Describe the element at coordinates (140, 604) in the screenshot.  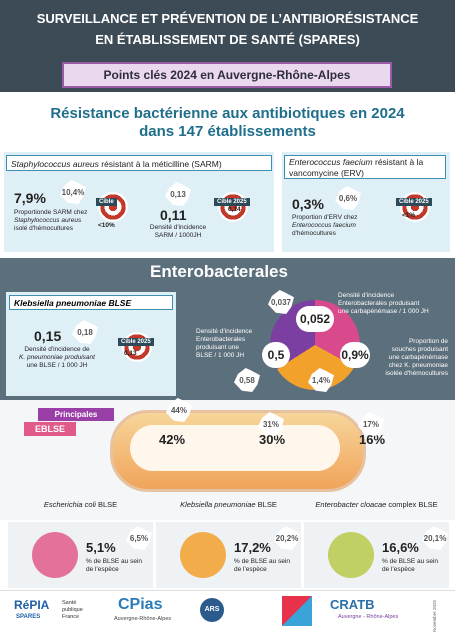
I see `logo: CPias` at that location.